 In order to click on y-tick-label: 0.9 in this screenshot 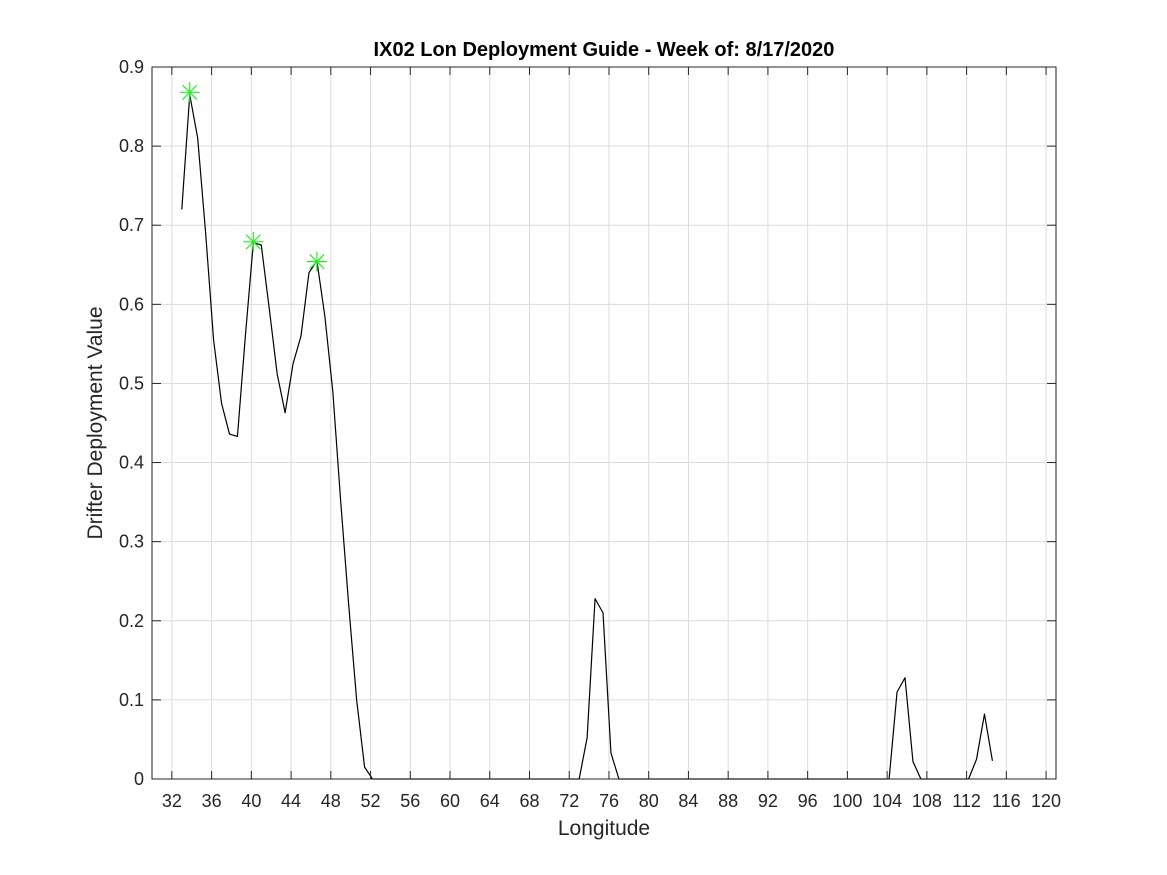, I will do `click(131, 67)`.